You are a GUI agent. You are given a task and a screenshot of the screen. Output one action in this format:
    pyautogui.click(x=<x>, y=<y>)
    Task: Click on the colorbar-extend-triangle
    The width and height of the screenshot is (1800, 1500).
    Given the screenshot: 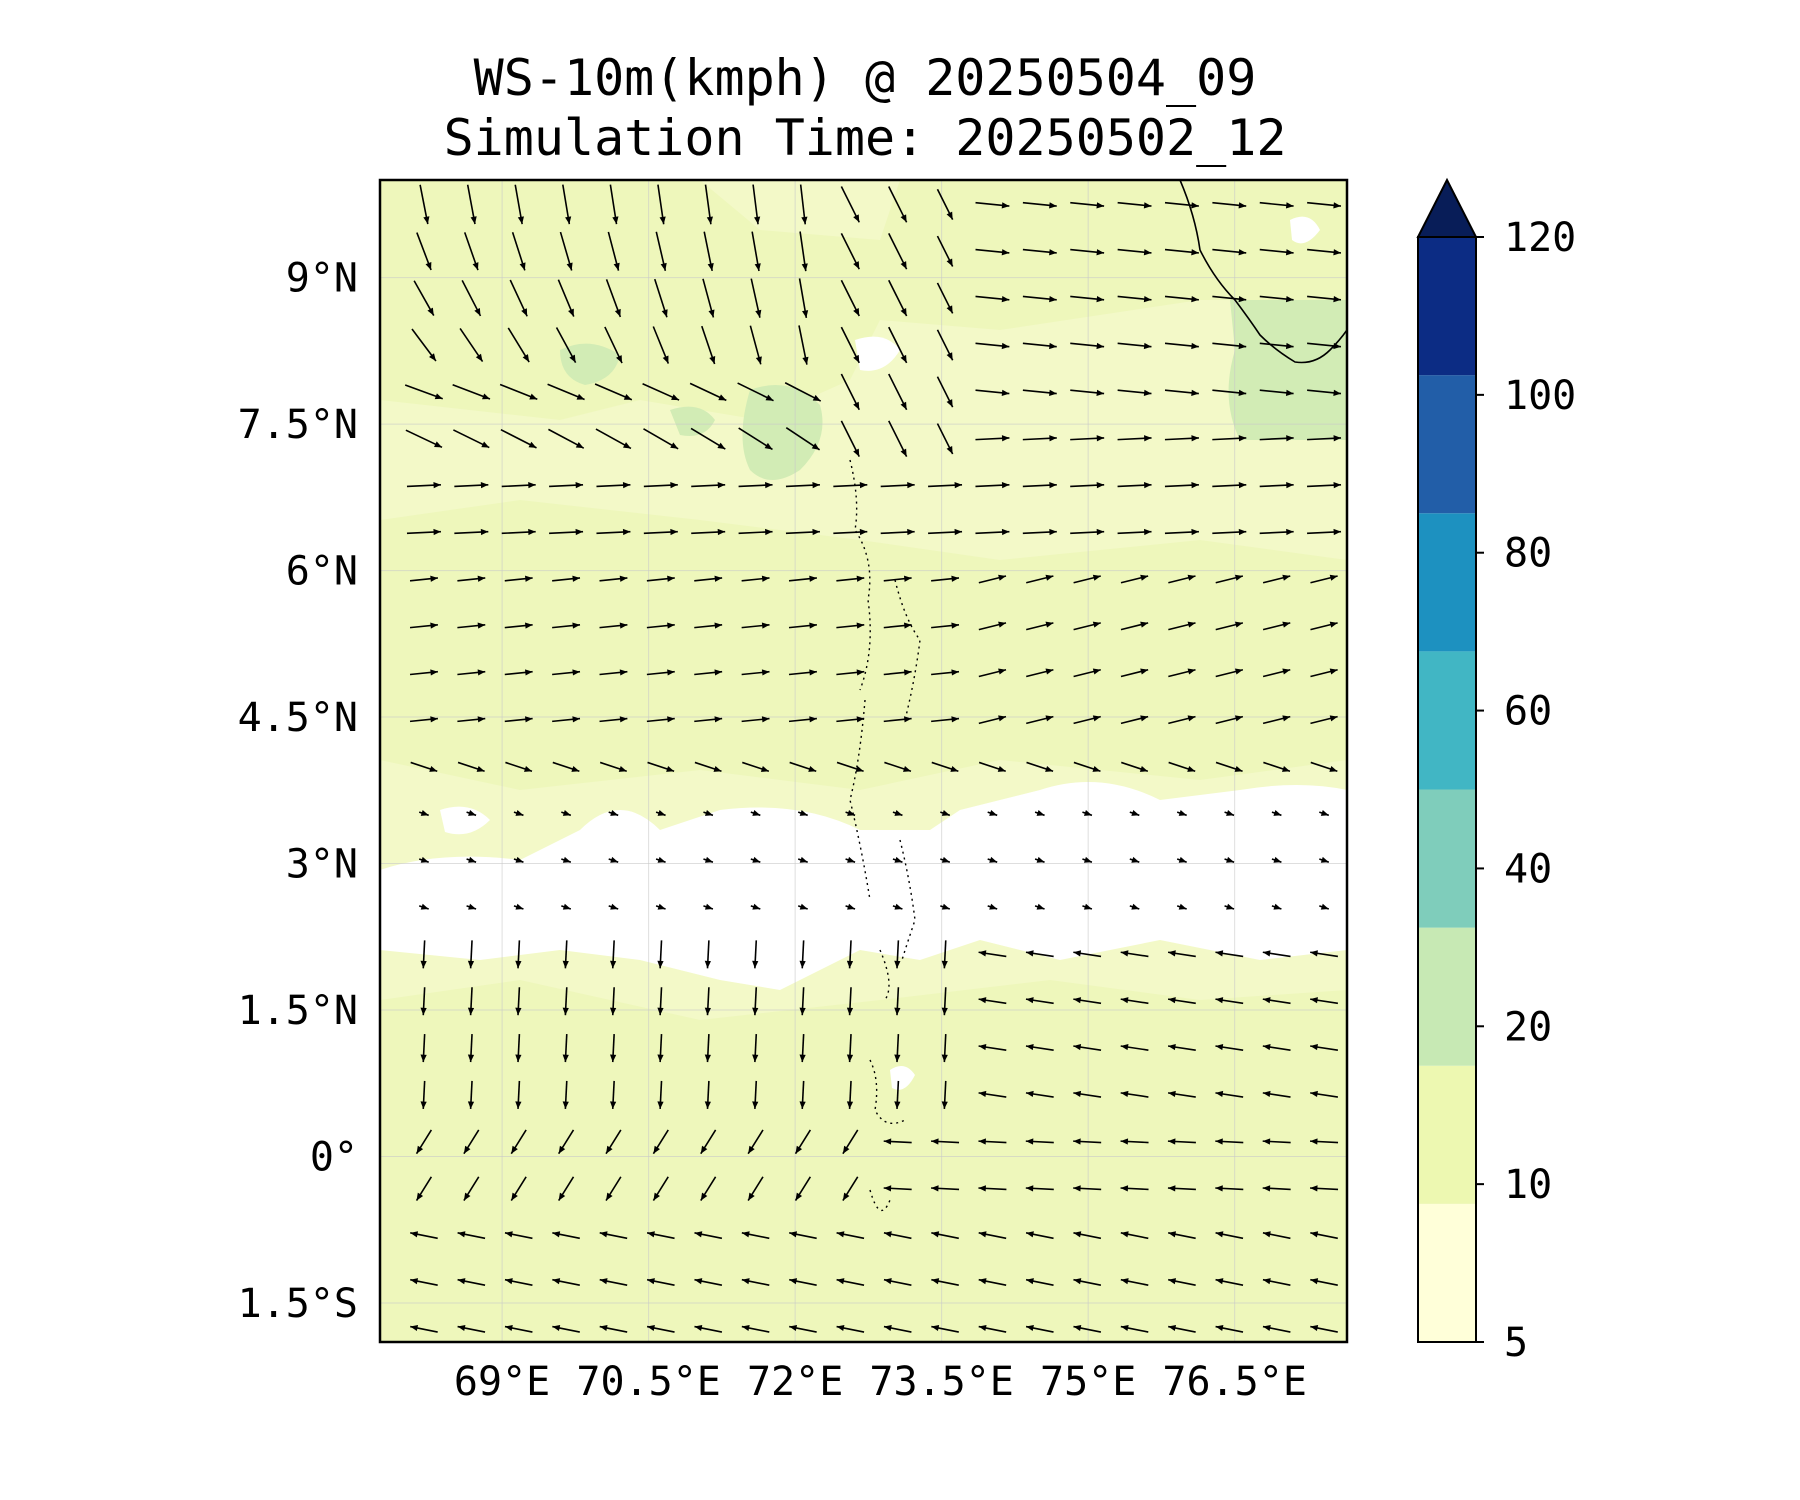 What is the action you would take?
    pyautogui.click(x=1447, y=207)
    